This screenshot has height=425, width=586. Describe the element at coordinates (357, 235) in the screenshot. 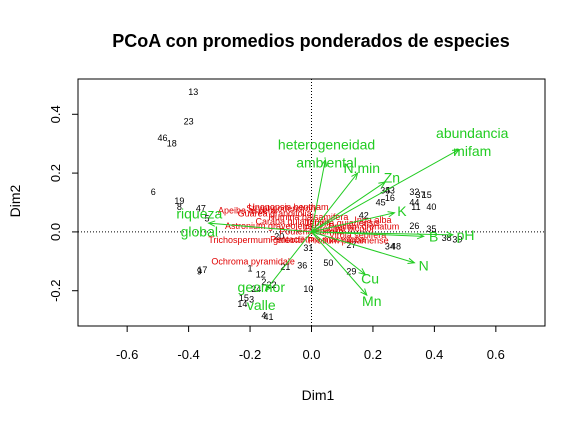

I see `species-label: Virola sebifera` at that location.